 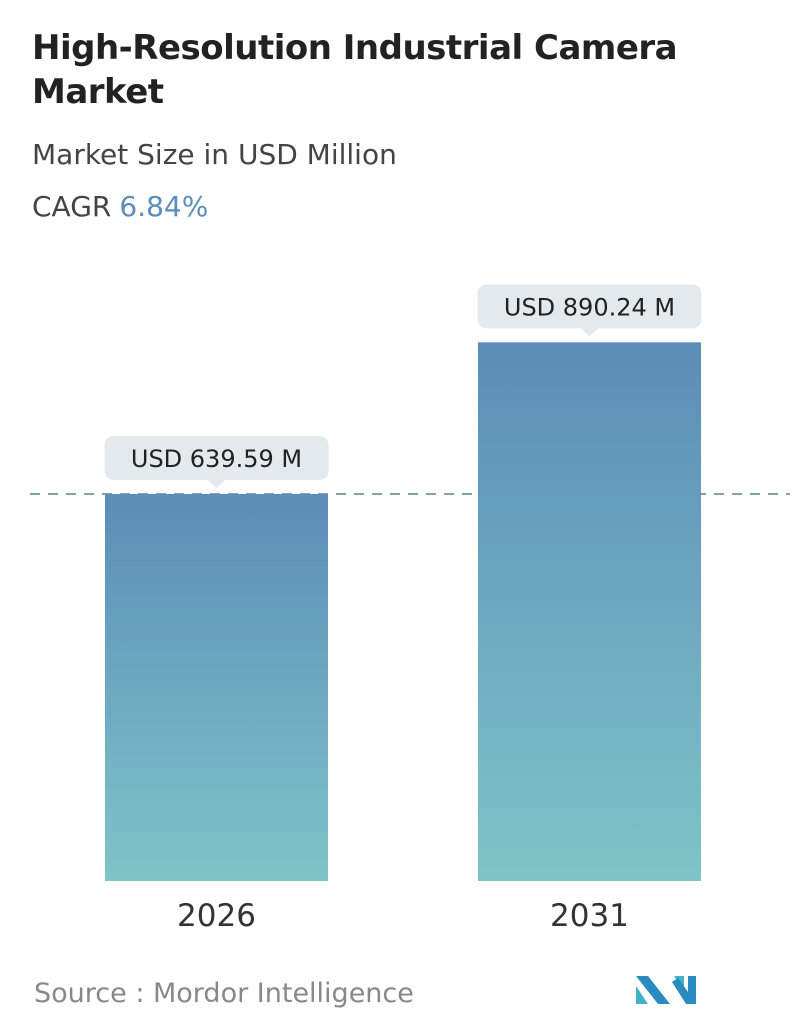 What do you see at coordinates (214, 154) in the screenshot?
I see `chart-subtitle: Market Size in USD Million` at bounding box center [214, 154].